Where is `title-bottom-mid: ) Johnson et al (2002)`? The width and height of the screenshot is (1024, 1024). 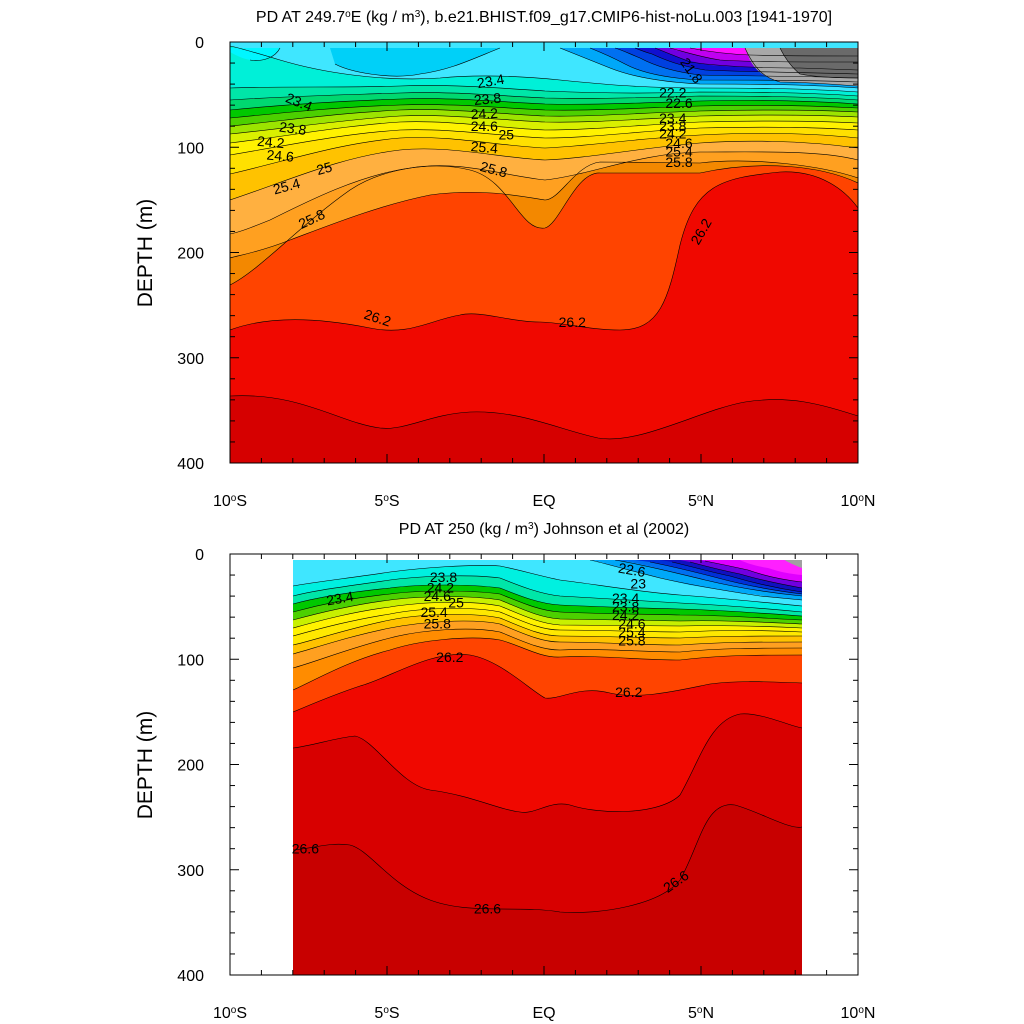 title-bottom-mid: ) Johnson et al (2002) is located at coordinates (612, 529).